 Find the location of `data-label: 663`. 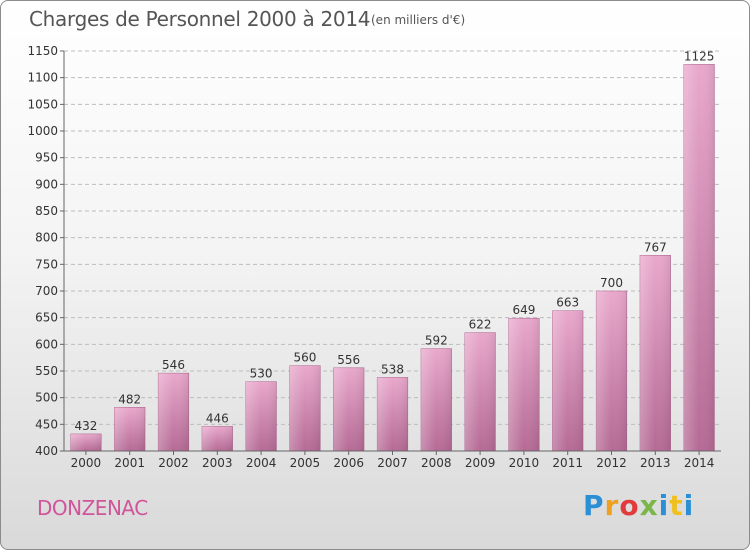

data-label: 663 is located at coordinates (567, 303).